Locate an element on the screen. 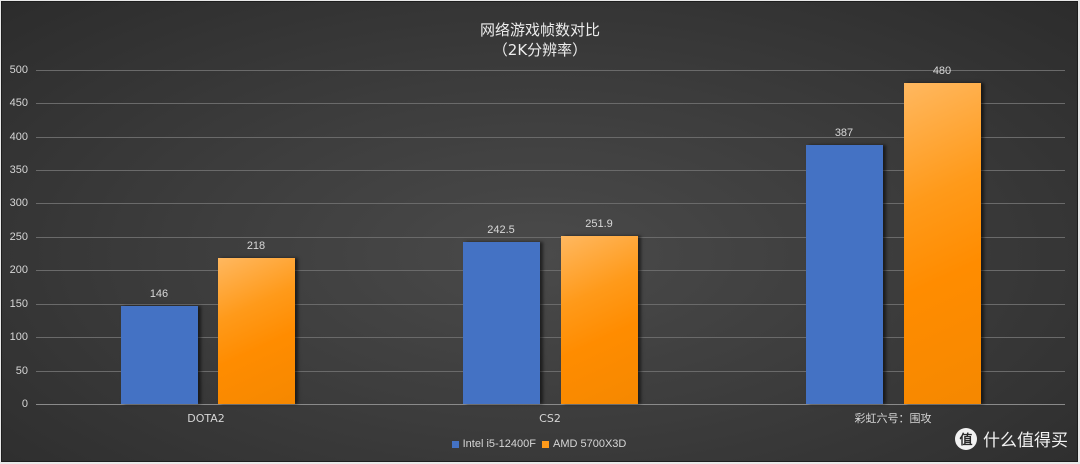 The image size is (1080, 464). watermark-text: 什么值得买 is located at coordinates (1025, 441).